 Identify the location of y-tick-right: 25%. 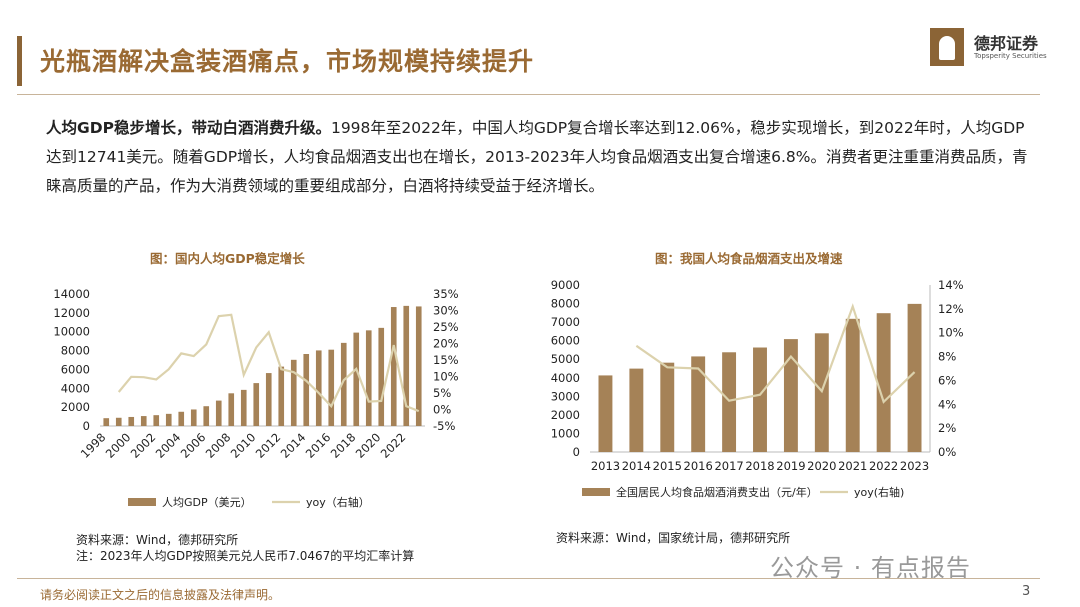
(446, 327).